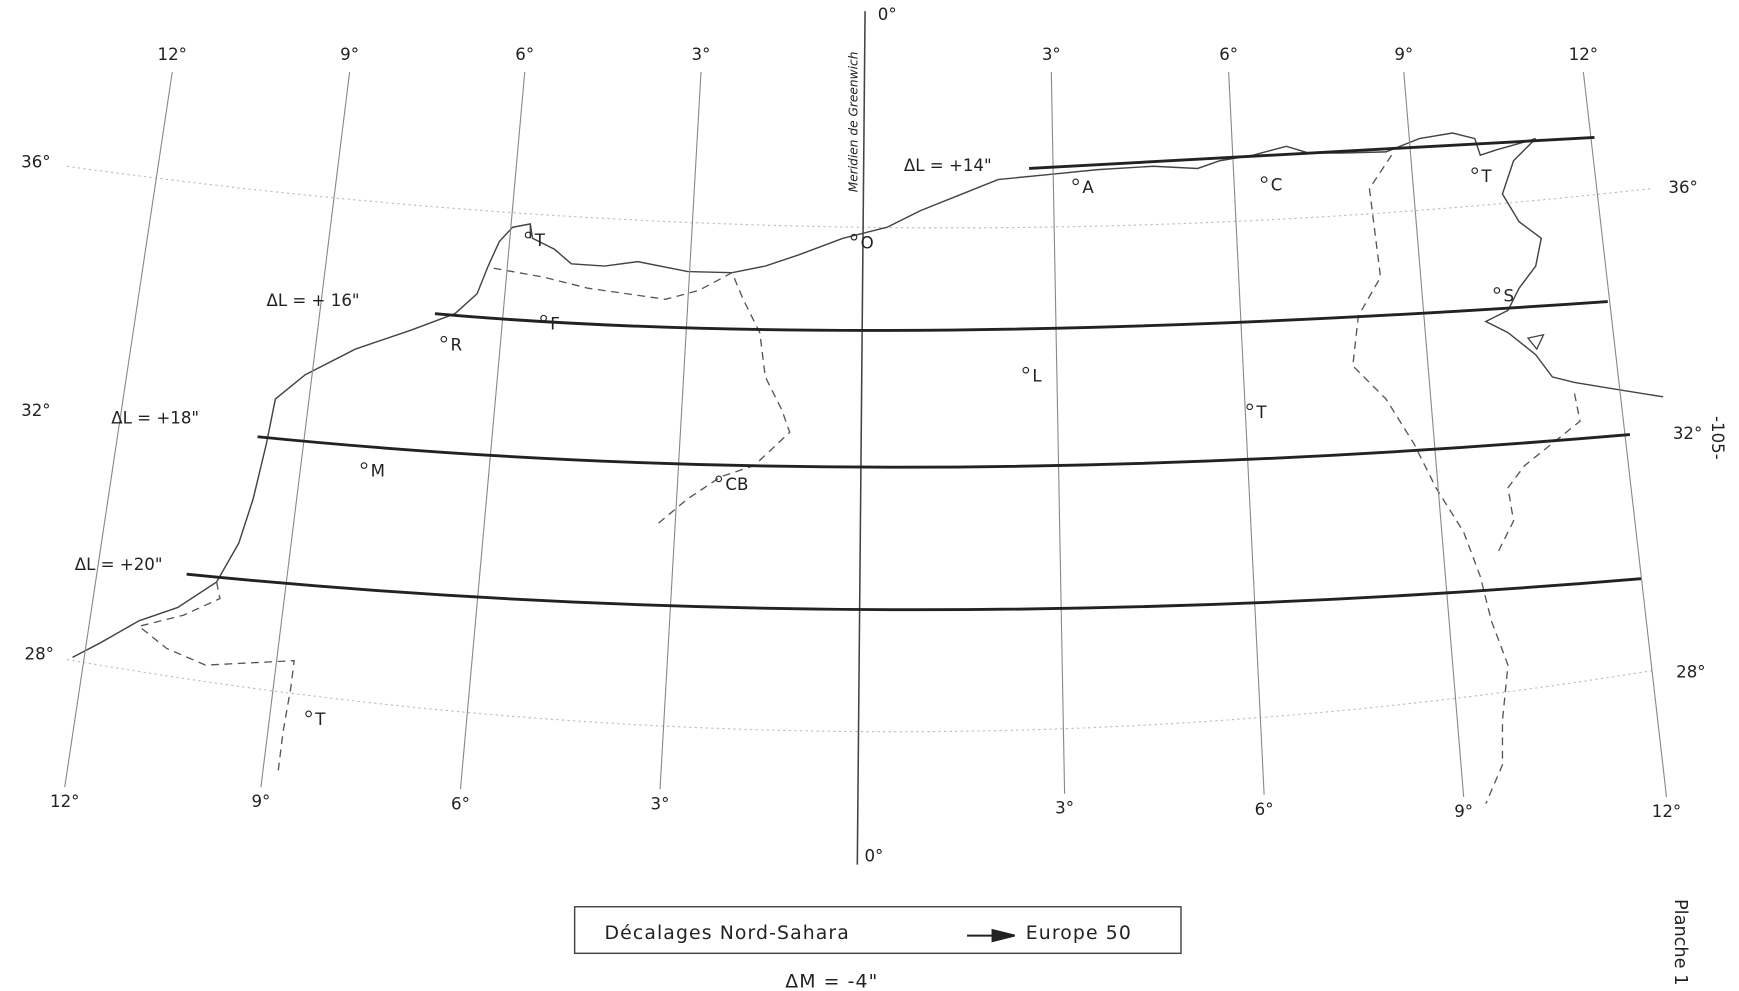  What do you see at coordinates (312, 300) in the screenshot?
I see `delta-label: ΔL = + 16"` at bounding box center [312, 300].